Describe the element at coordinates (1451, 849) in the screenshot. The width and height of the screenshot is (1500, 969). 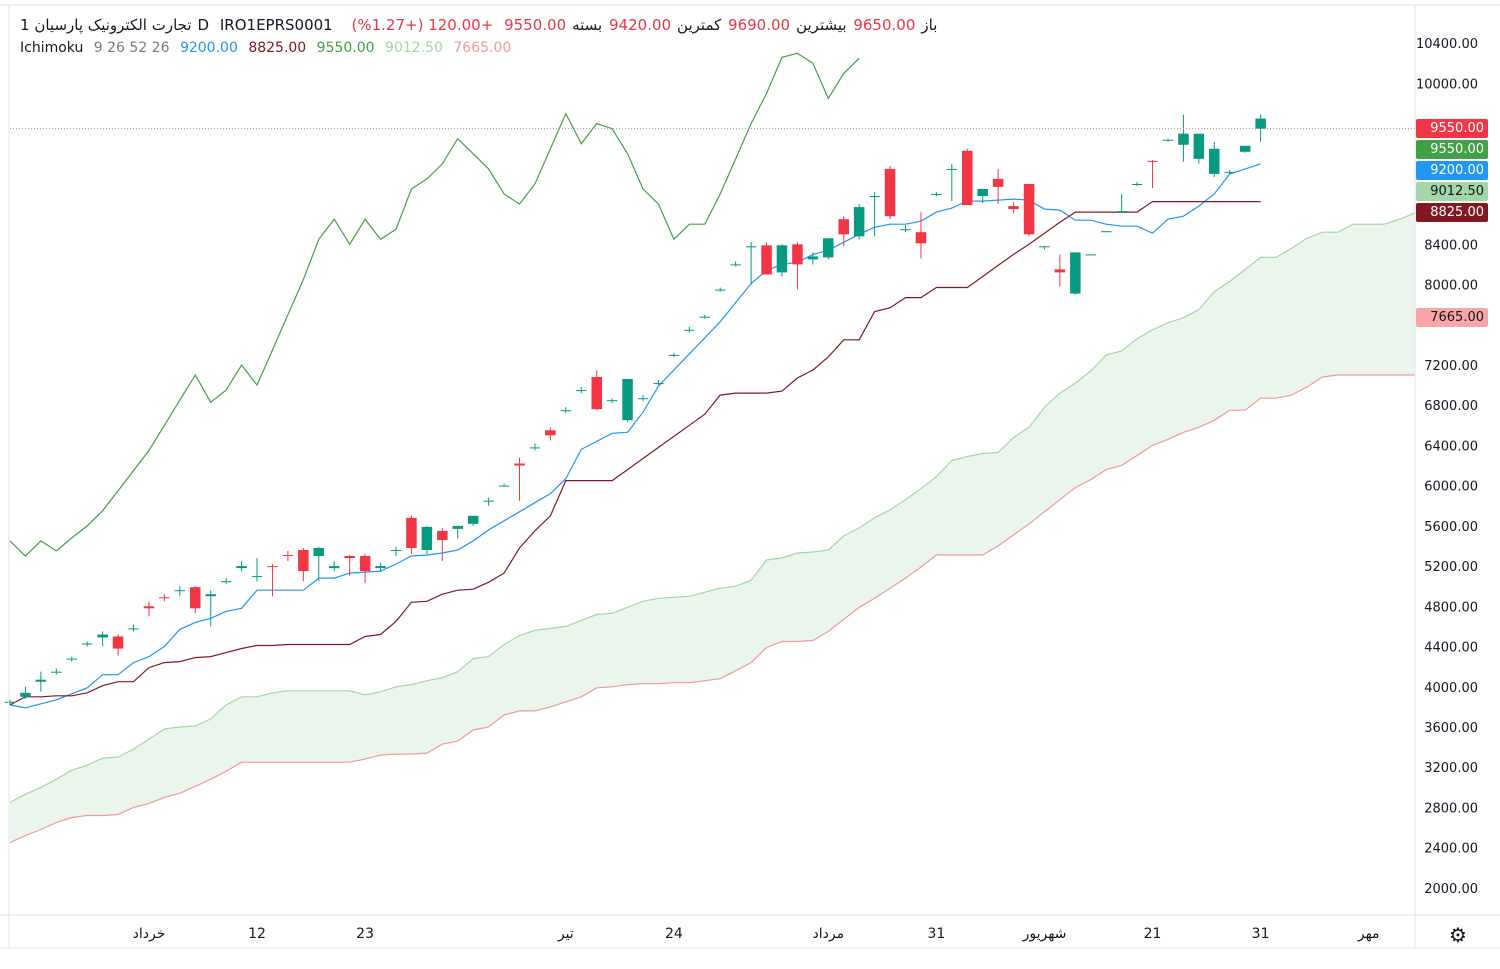
I see `y-tick-label: 2400.00` at that location.